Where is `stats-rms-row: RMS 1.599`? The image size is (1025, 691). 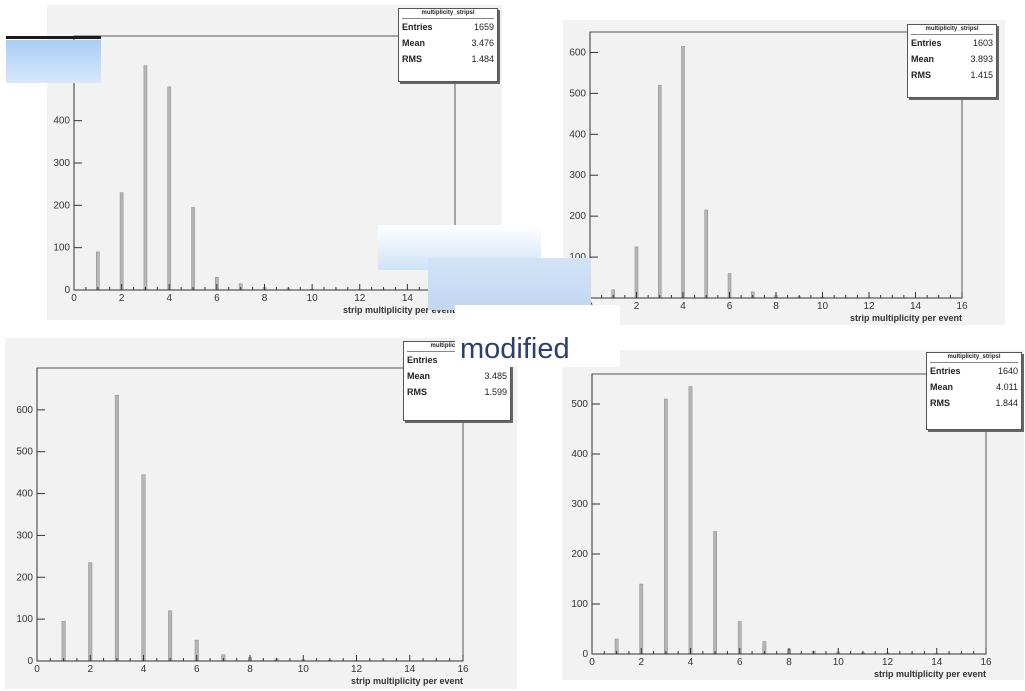
stats-rms-row: RMS 1.599 is located at coordinates (457, 392).